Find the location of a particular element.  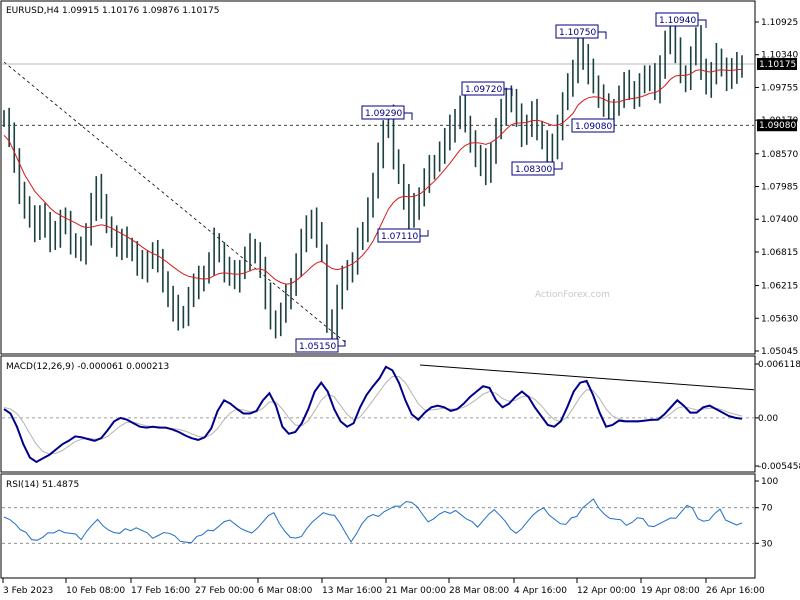

callout-label: 1.10940 is located at coordinates (677, 21).